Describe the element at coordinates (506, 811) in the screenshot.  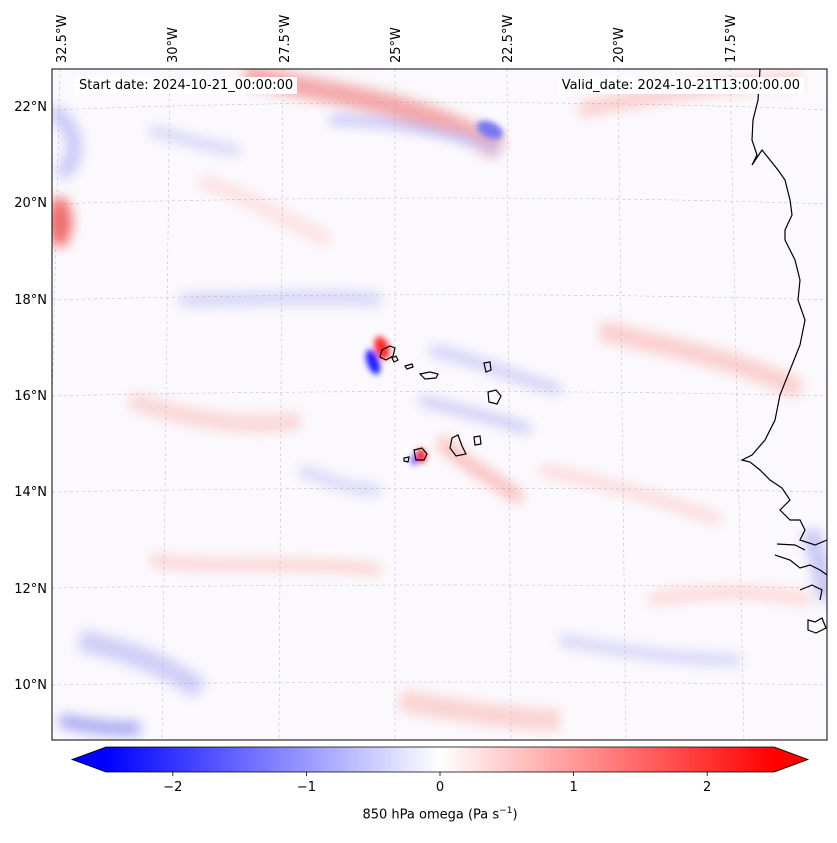
I see `colorbar-label-exponent: −1` at that location.